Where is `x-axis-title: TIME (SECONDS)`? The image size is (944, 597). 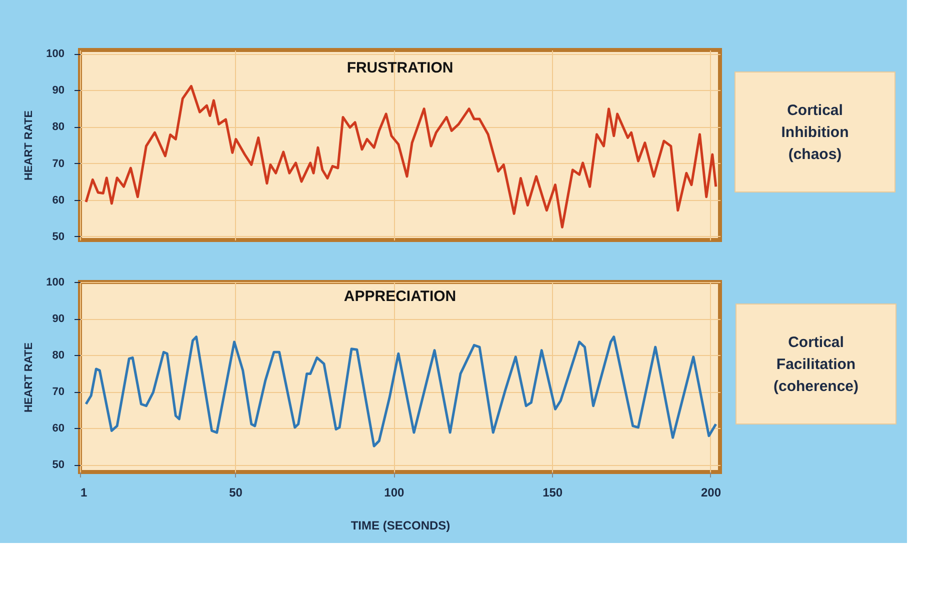 x-axis-title: TIME (SECONDS) is located at coordinates (400, 525).